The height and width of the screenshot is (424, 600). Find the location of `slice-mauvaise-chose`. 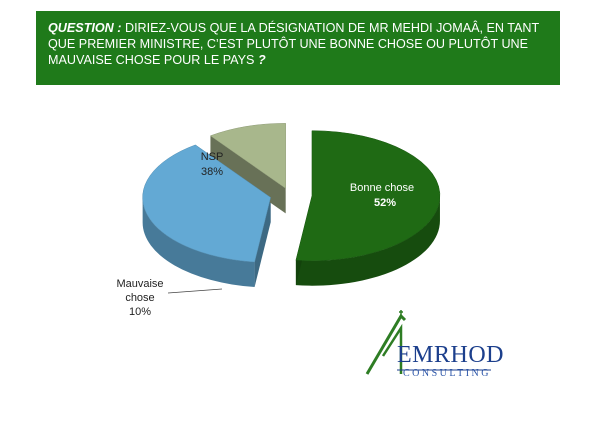

slice-mauvaise-chose is located at coordinates (247, 156).